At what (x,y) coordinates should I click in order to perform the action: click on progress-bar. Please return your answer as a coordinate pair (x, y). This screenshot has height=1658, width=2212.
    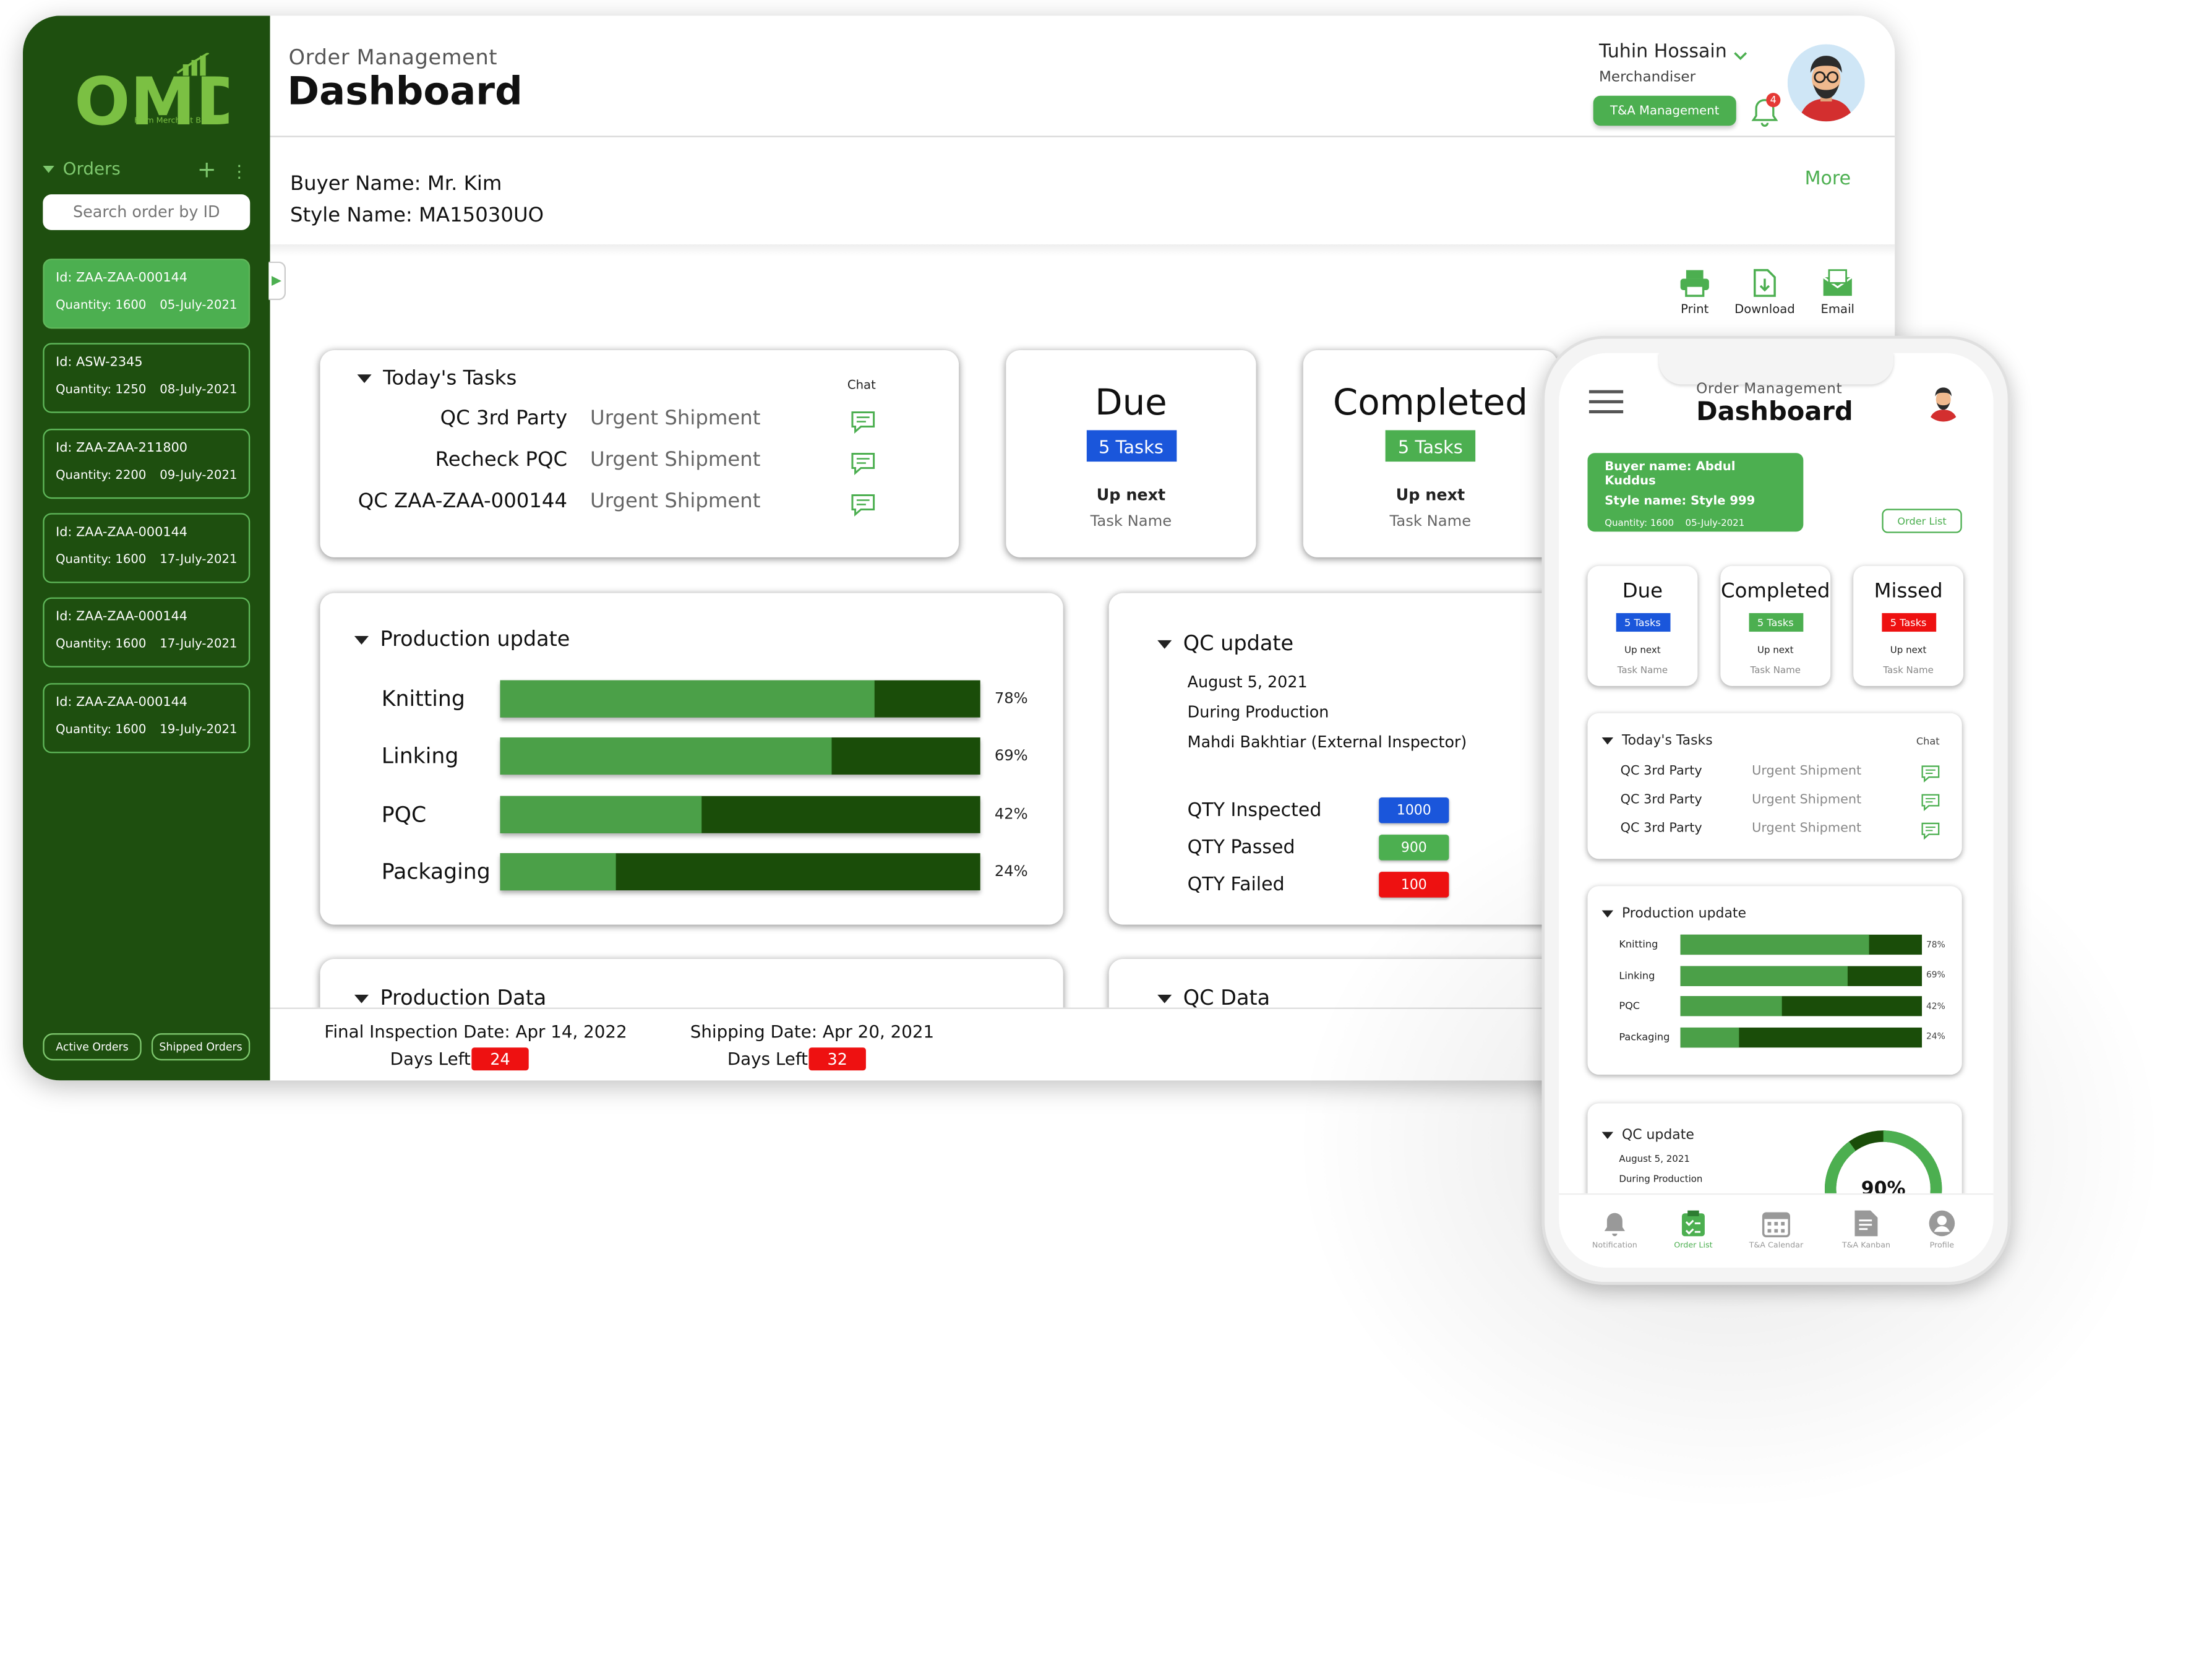
    Looking at the image, I should click on (740, 699).